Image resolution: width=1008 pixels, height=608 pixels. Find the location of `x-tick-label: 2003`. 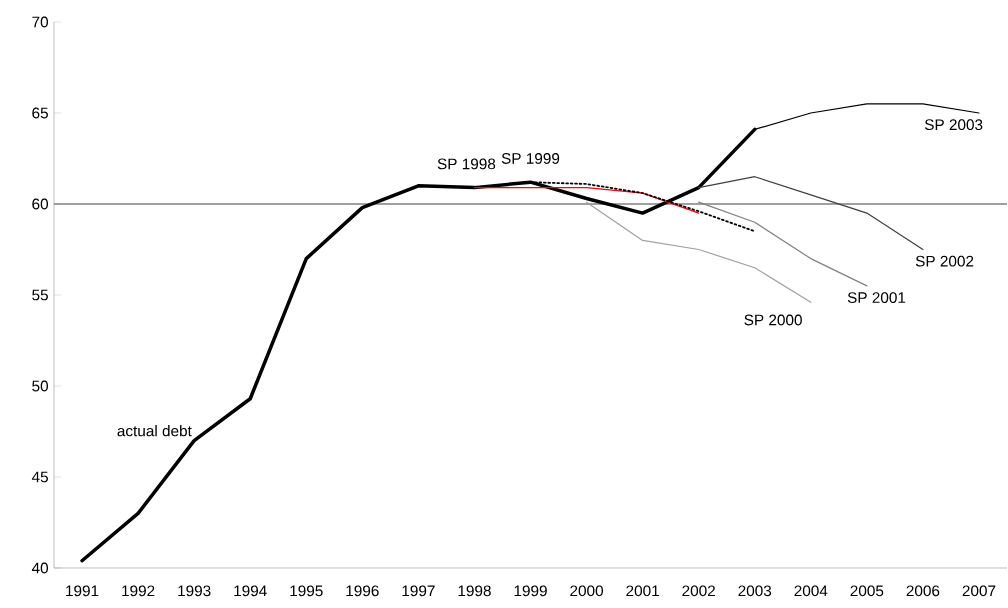

x-tick-label: 2003 is located at coordinates (755, 591).